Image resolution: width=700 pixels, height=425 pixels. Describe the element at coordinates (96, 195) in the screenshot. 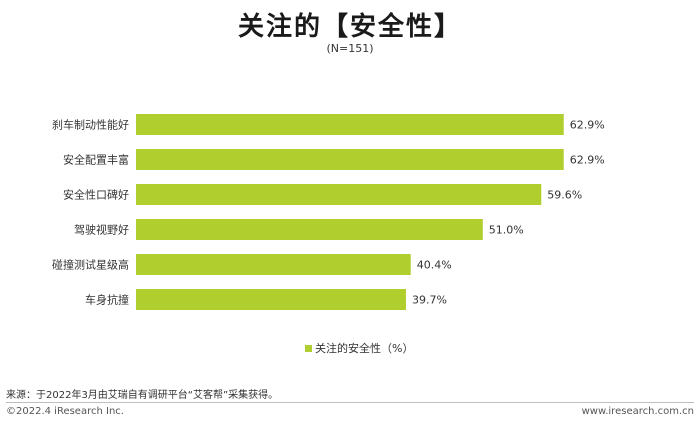

I see `category-label: 安全性口碑好` at that location.